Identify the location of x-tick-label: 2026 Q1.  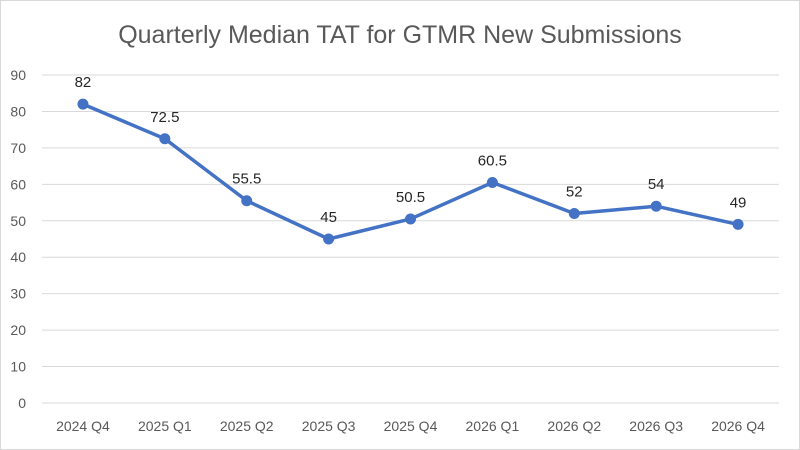
(493, 426).